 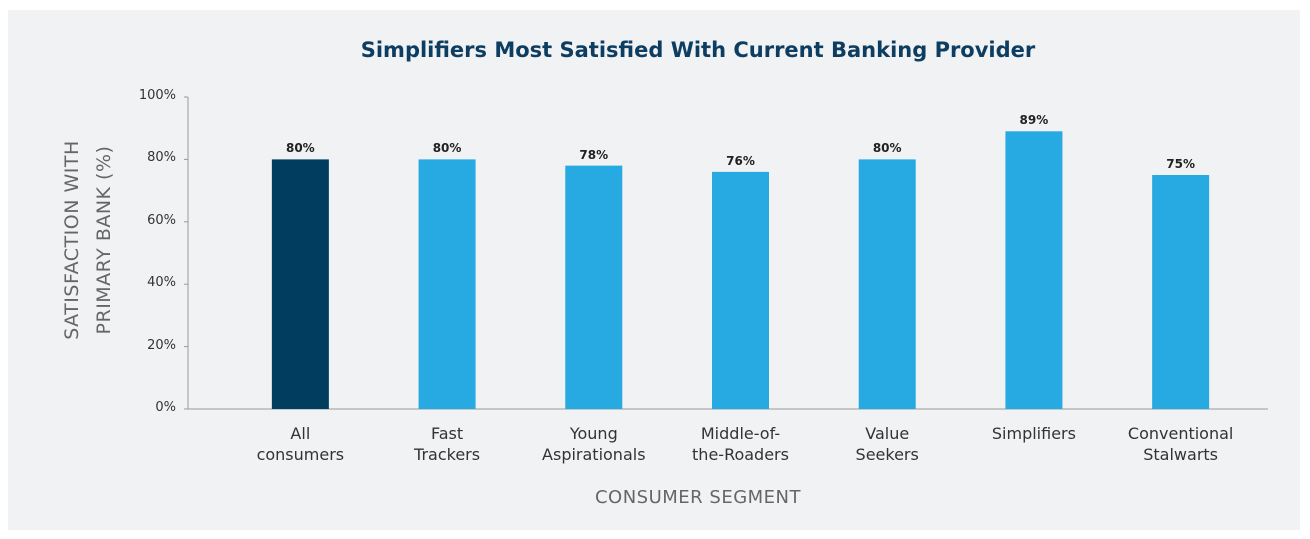 I want to click on x-tick-label: Value Seekers, so click(x=887, y=444).